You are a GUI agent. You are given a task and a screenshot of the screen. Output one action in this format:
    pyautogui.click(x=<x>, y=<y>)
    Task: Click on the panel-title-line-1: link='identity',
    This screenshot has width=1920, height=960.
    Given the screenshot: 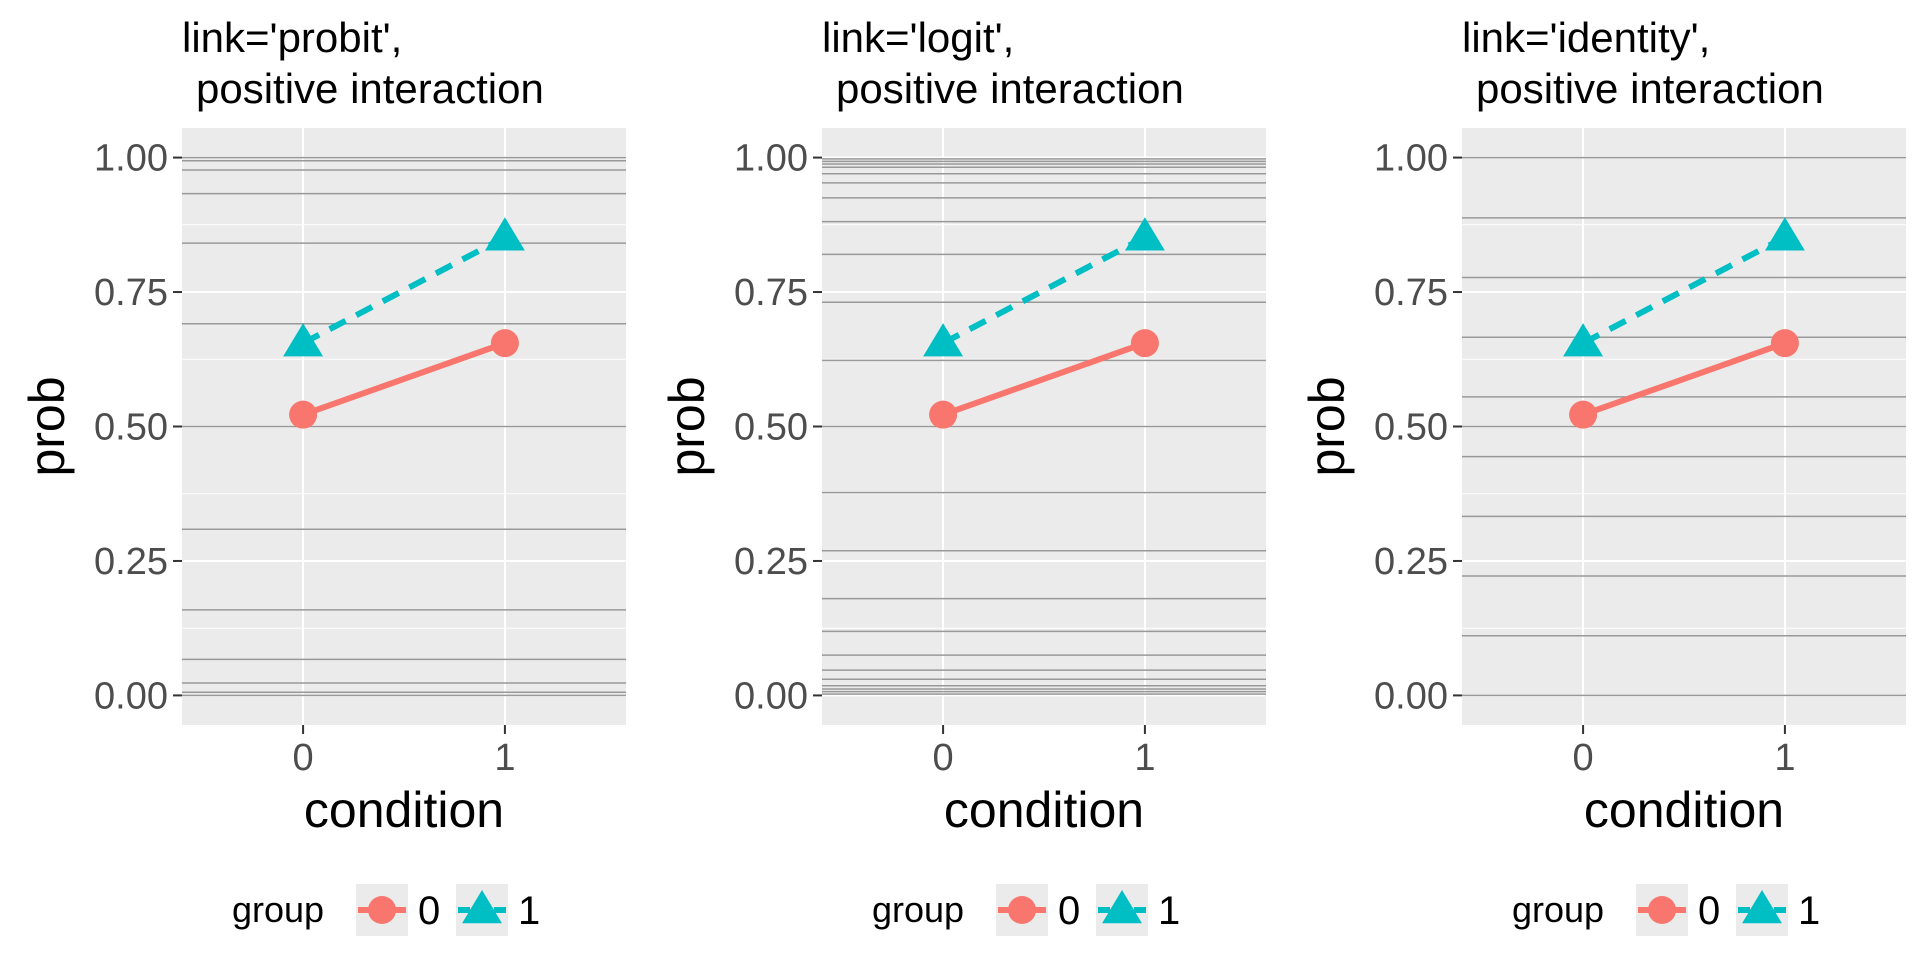 What is the action you would take?
    pyautogui.click(x=1586, y=37)
    